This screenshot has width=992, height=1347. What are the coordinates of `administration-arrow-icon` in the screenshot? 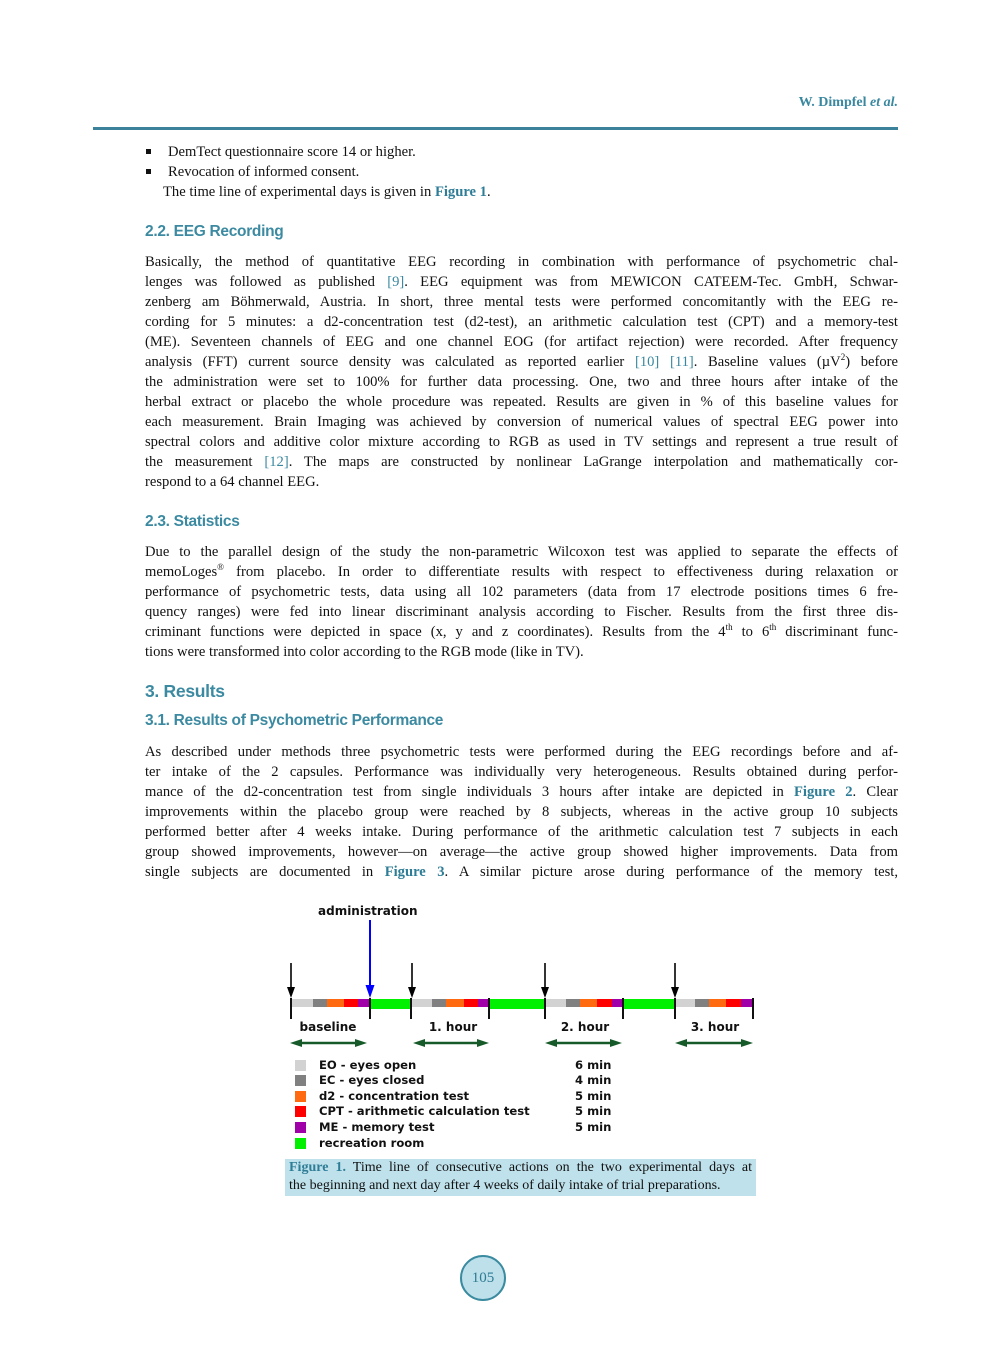 It's located at (370, 959).